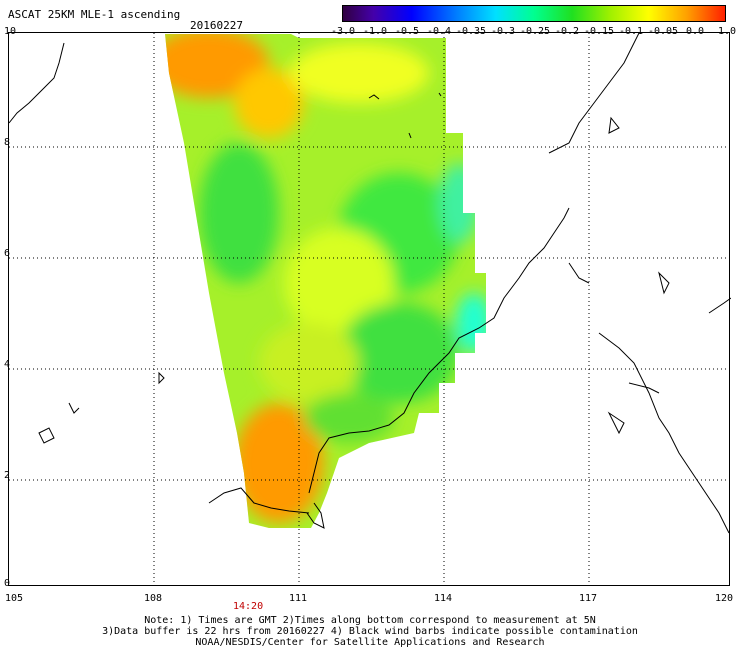  I want to click on colorbar-label: -0.05, so click(663, 31).